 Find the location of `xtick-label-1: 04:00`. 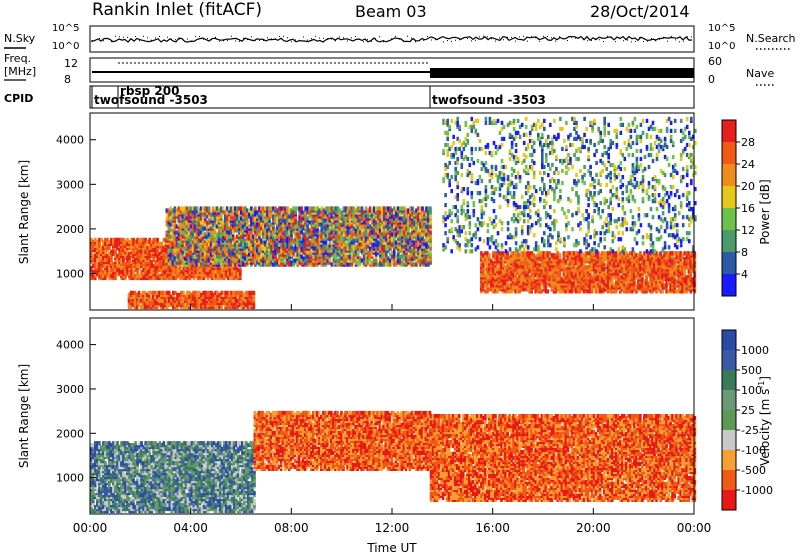

xtick-label-1: 04:00 is located at coordinates (190, 528).